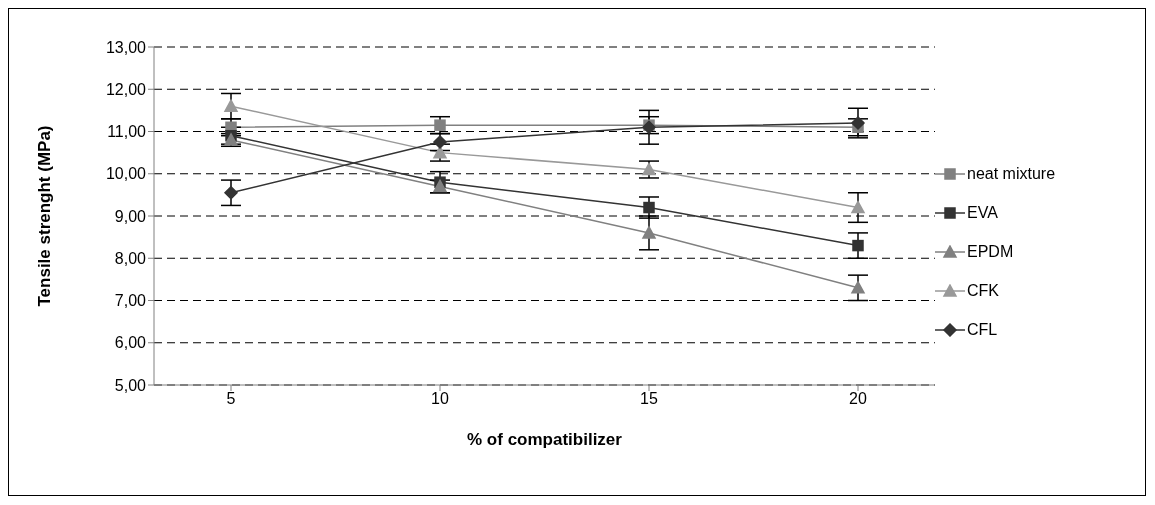 Image resolution: width=1155 pixels, height=505 pixels. I want to click on legend-label: CFK, so click(983, 291).